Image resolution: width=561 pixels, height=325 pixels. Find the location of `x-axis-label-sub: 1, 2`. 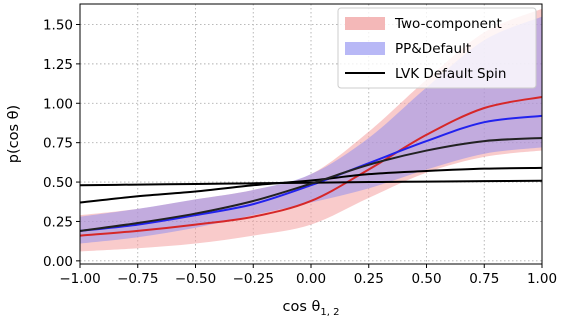

x-axis-label-sub: 1, 2 is located at coordinates (329, 312).